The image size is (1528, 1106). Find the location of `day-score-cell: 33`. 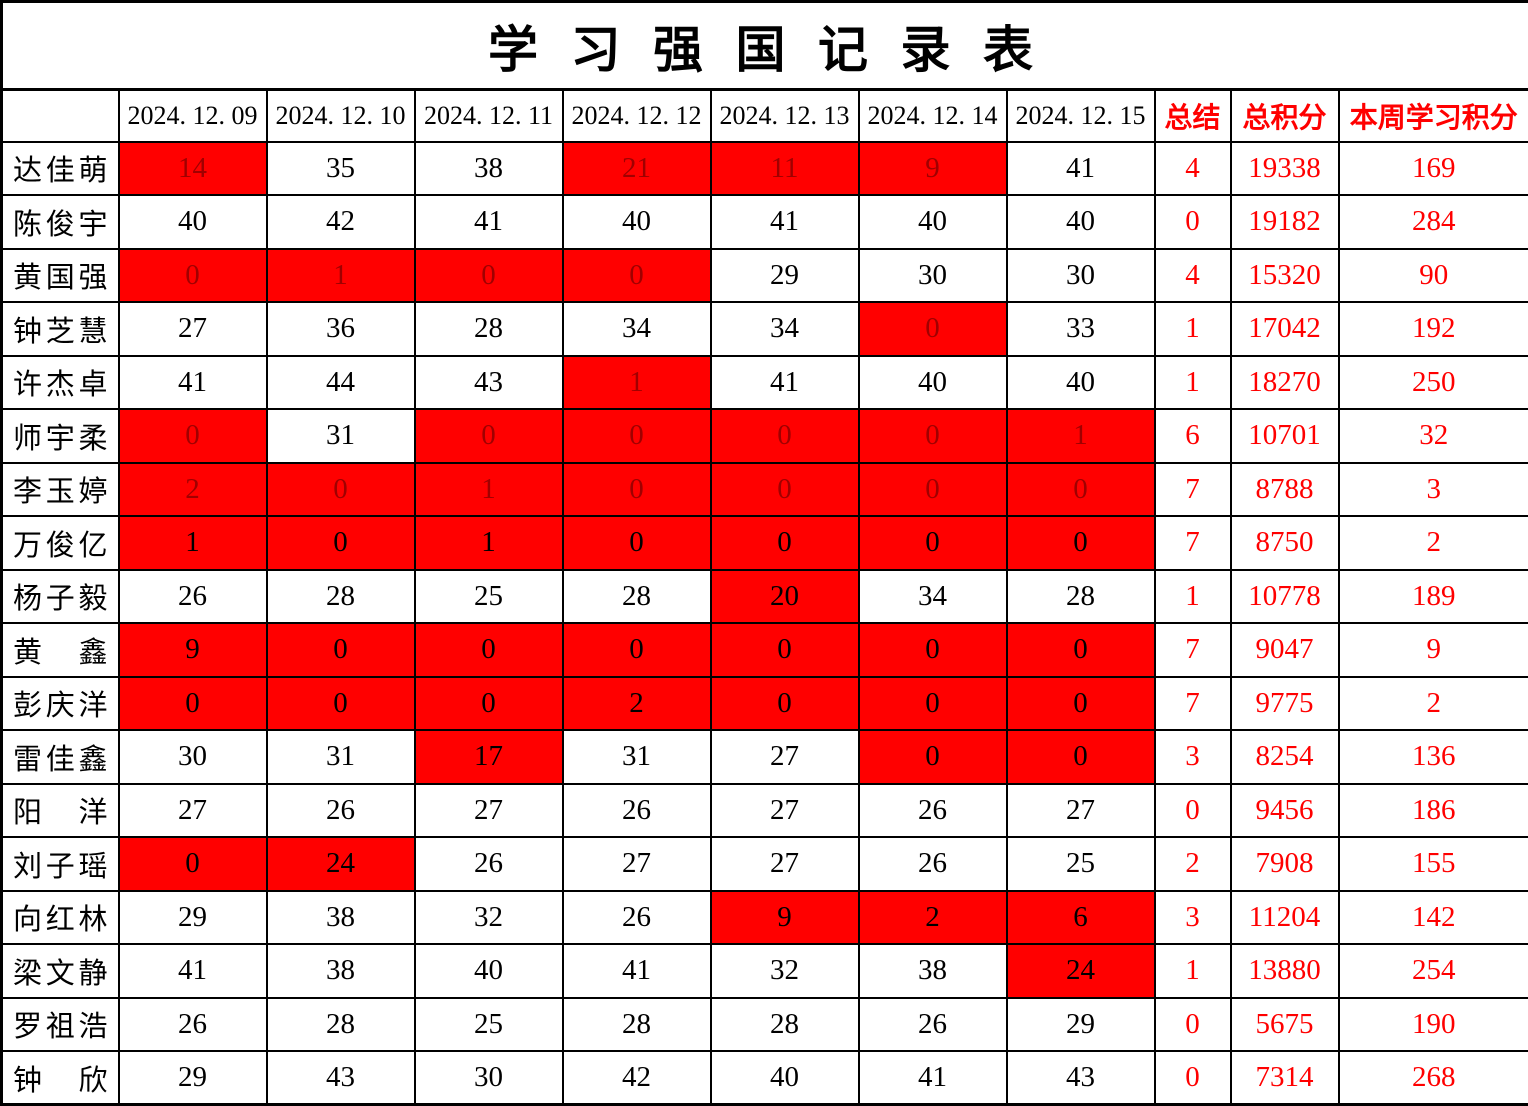

day-score-cell: 33 is located at coordinates (1080, 329).